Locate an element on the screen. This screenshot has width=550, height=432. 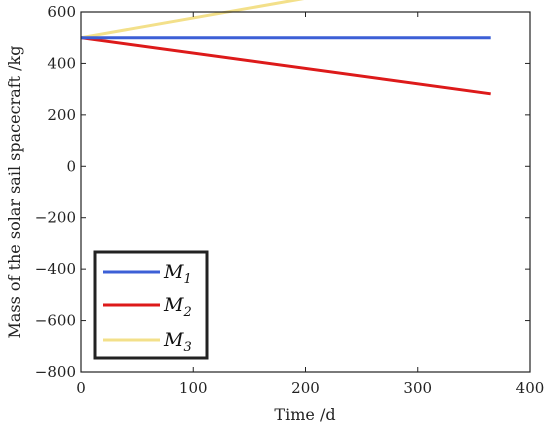
y-tick-label: 400 is located at coordinates (61, 63).